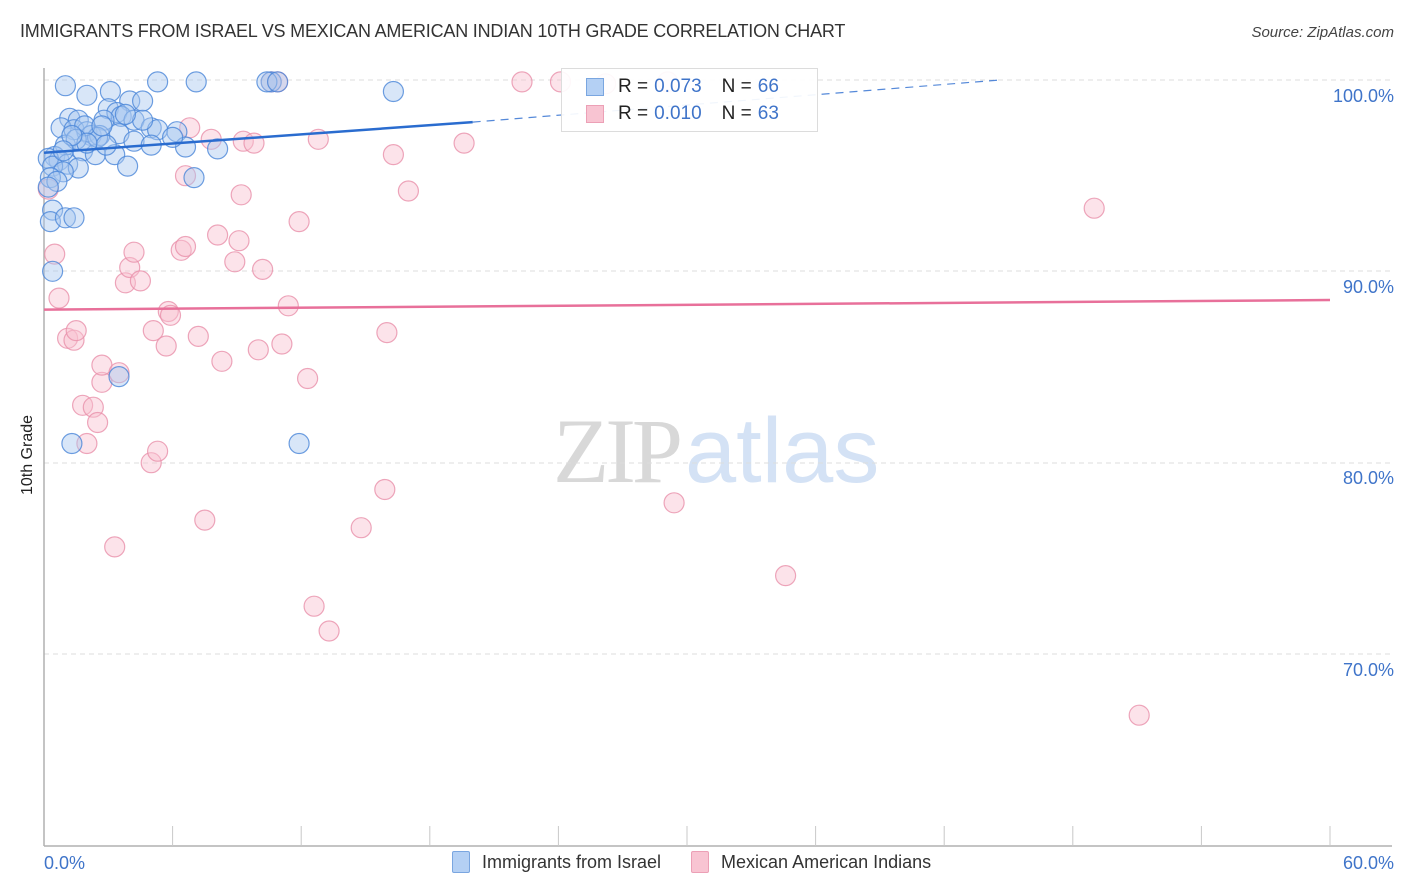  I want to click on watermark: ZIPatlas, so click(716, 451).